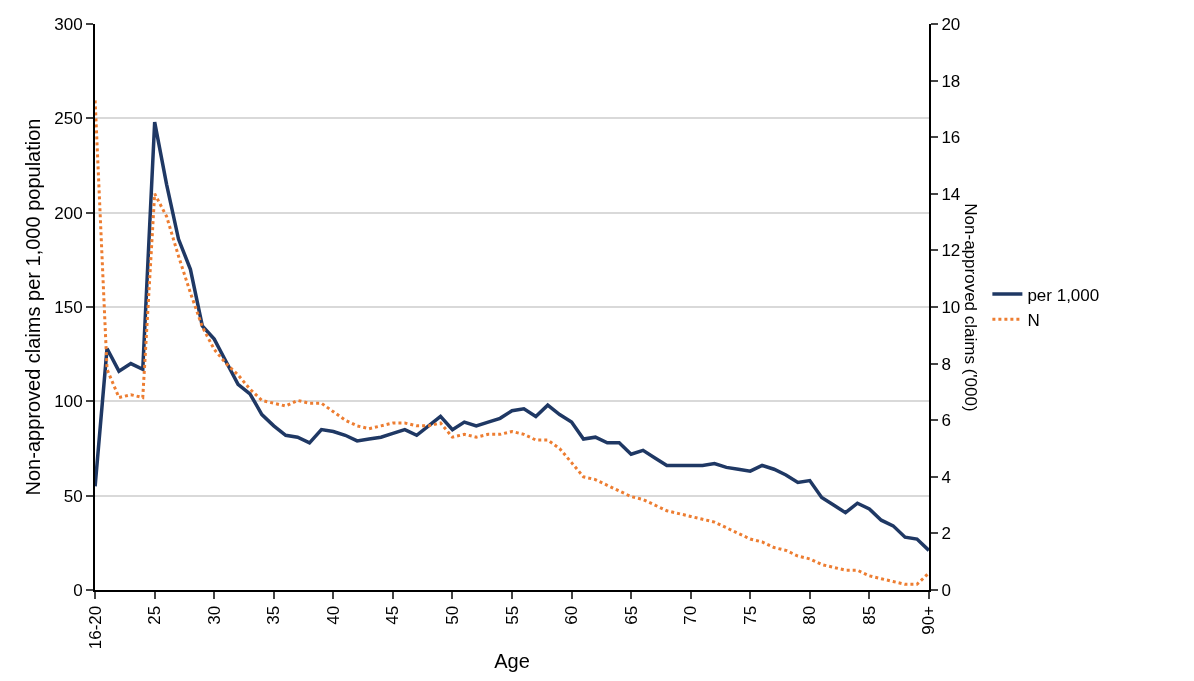  Describe the element at coordinates (951, 24) in the screenshot. I see `y2-tick-label: 20` at that location.